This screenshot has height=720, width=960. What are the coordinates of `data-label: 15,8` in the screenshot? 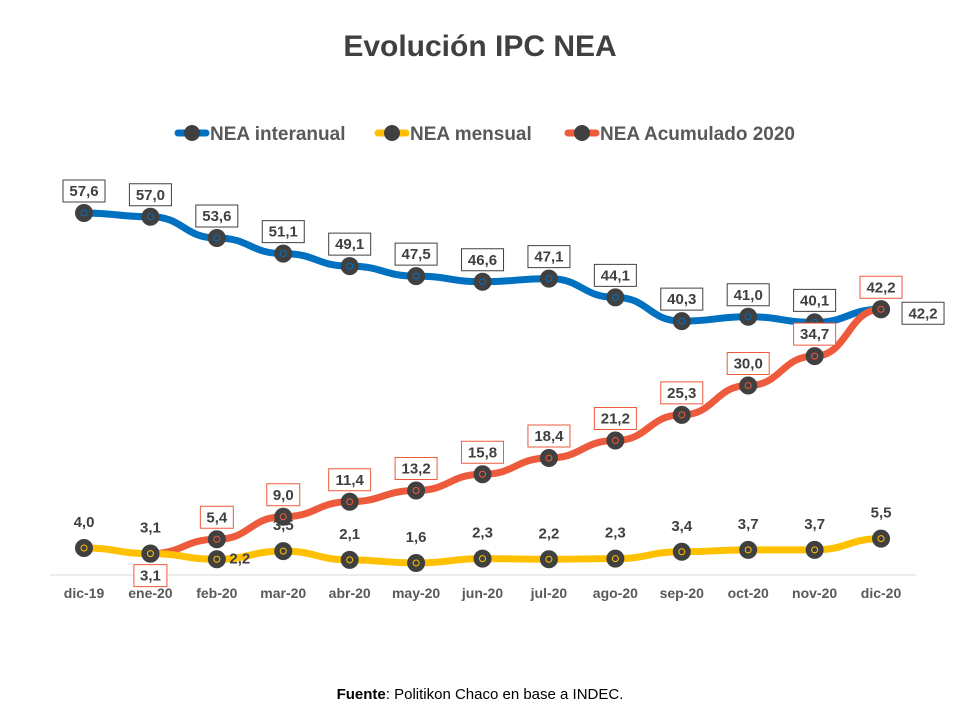 It's located at (482, 452).